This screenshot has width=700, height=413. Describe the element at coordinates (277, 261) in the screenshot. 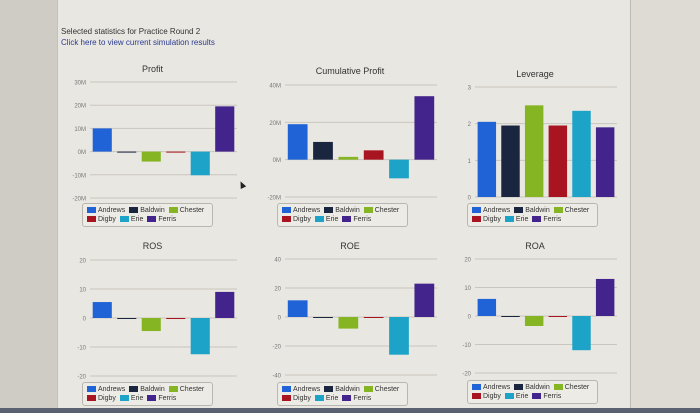

I see `y-tick-label: 40` at that location.